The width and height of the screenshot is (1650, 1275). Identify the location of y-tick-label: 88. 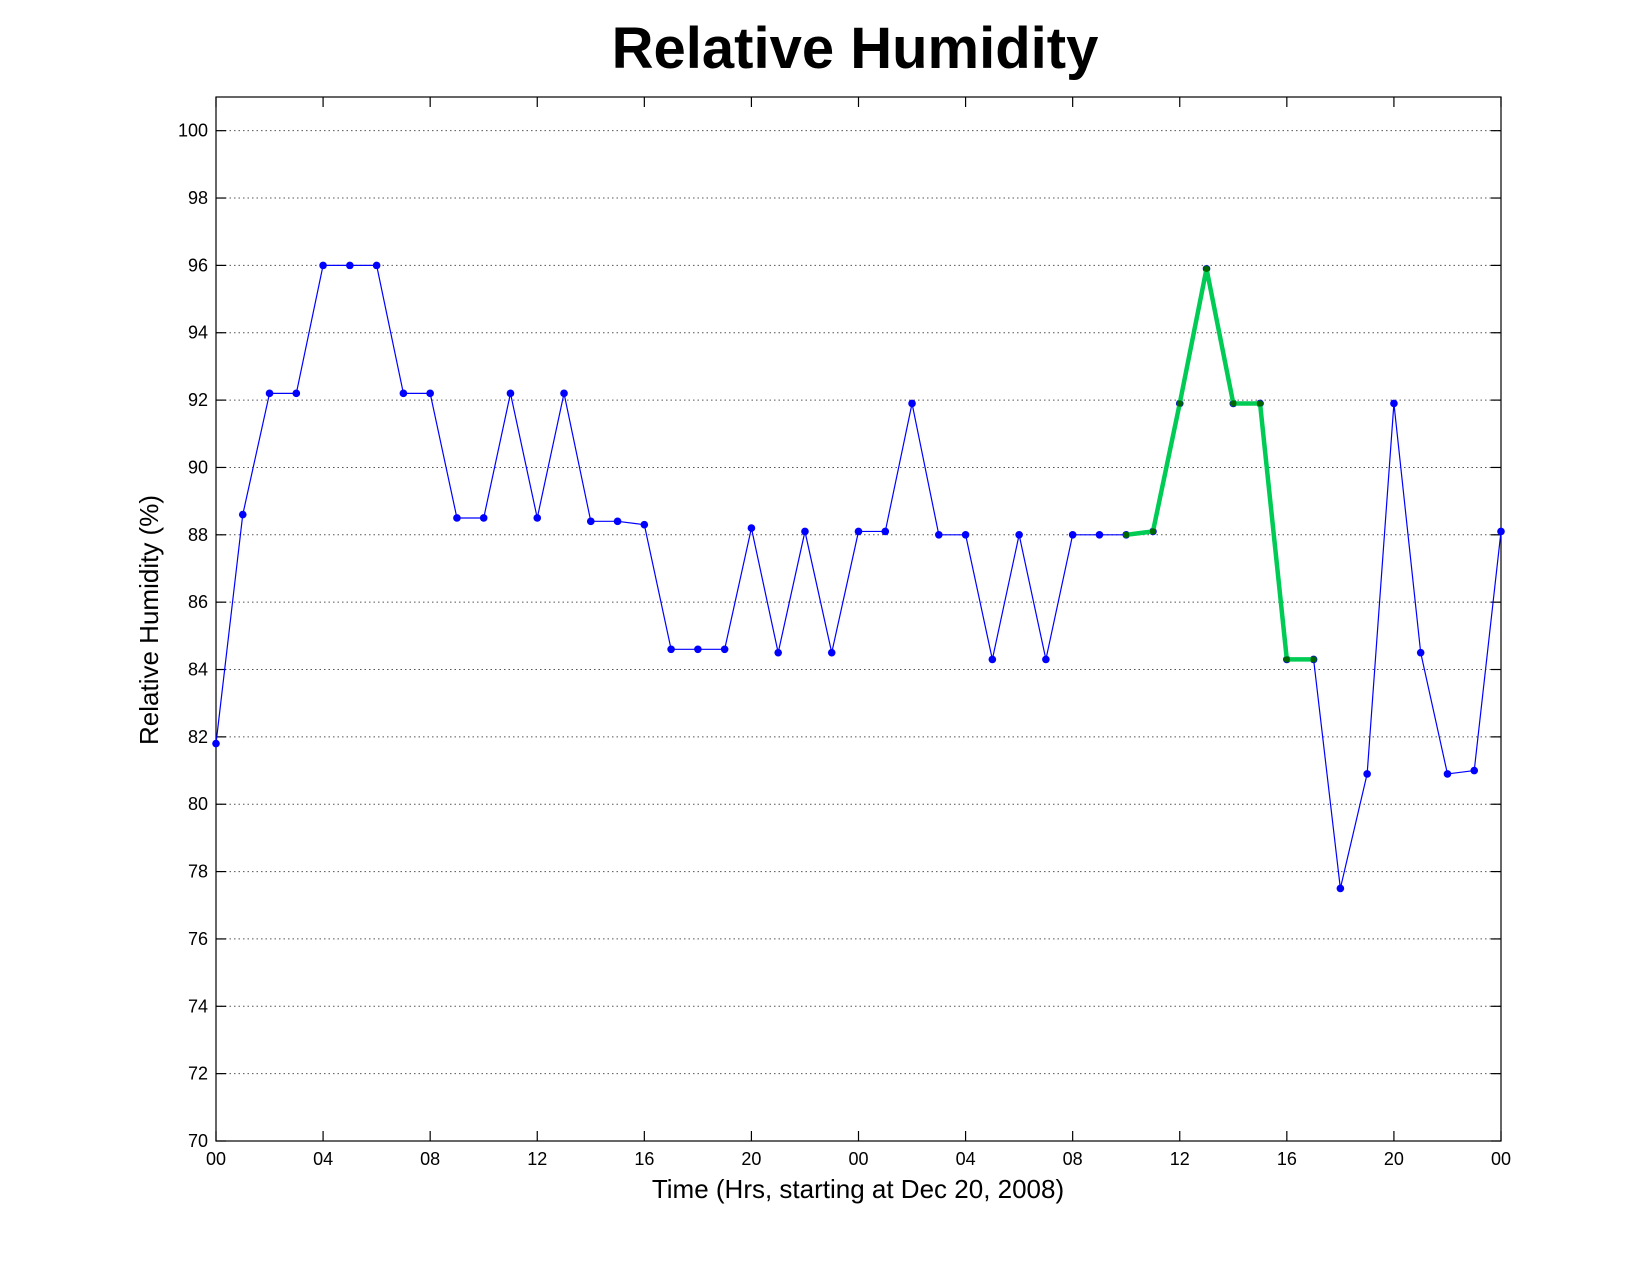
(198, 535).